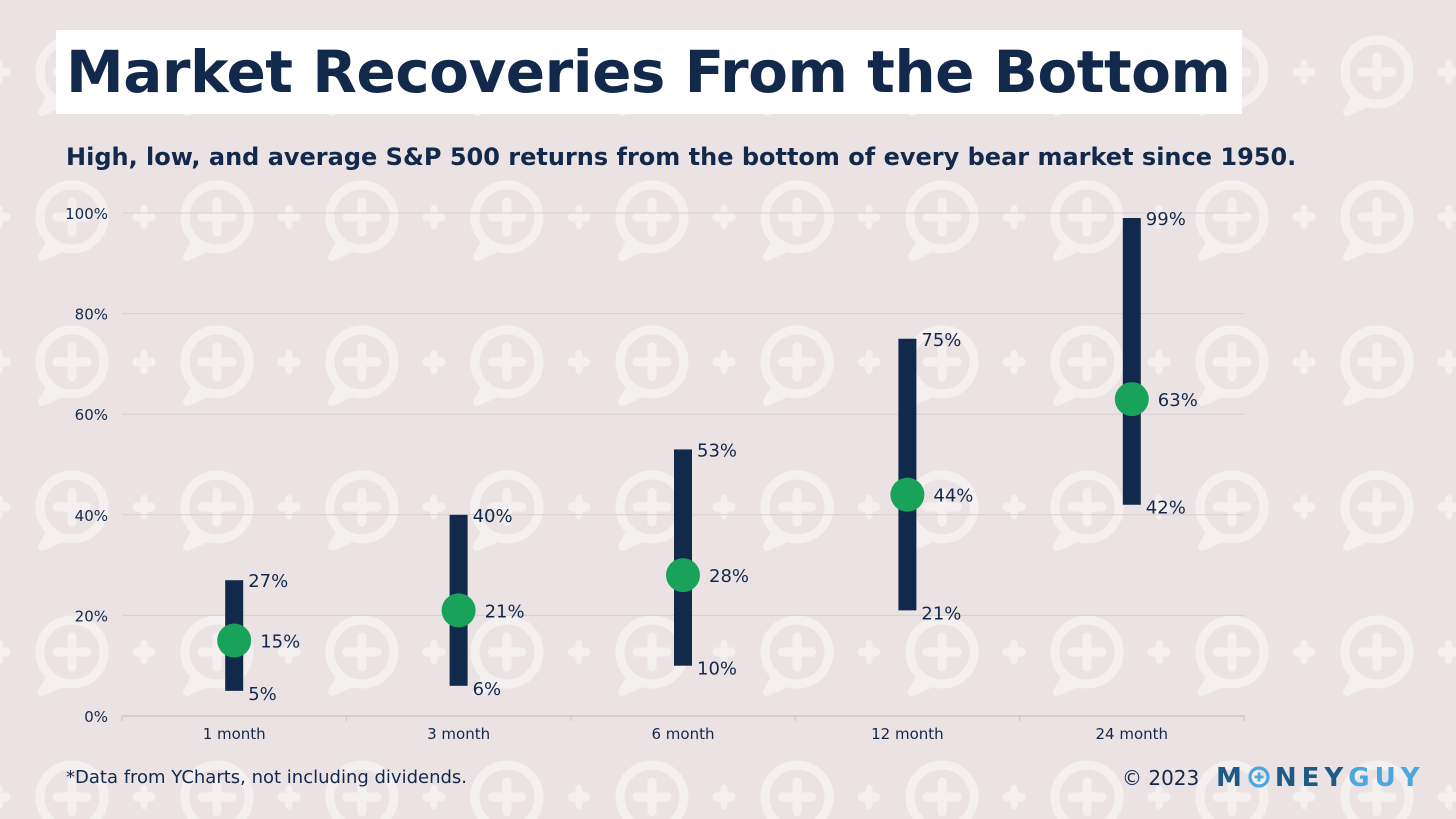 Image resolution: width=1456 pixels, height=819 pixels. Describe the element at coordinates (280, 642) in the screenshot. I see `average-label: 15%` at that location.